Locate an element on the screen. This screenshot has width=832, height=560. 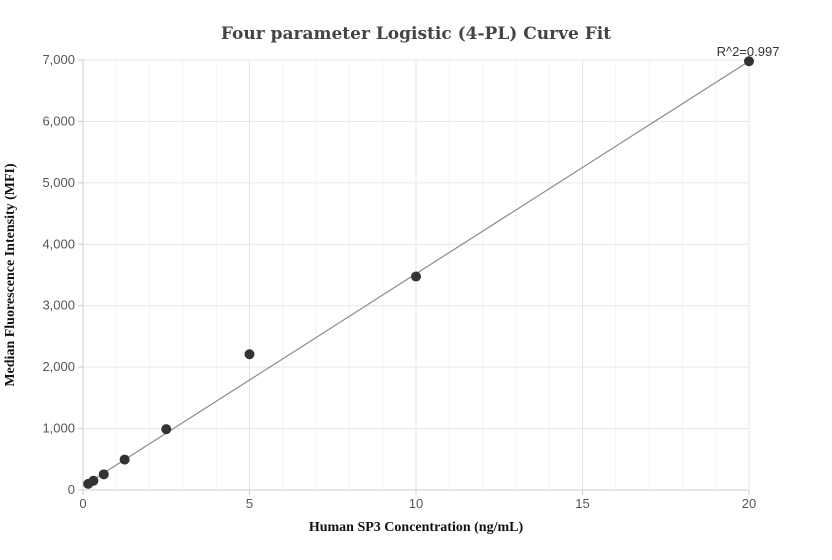
y-tick-label: 3,000 is located at coordinates (58, 305).